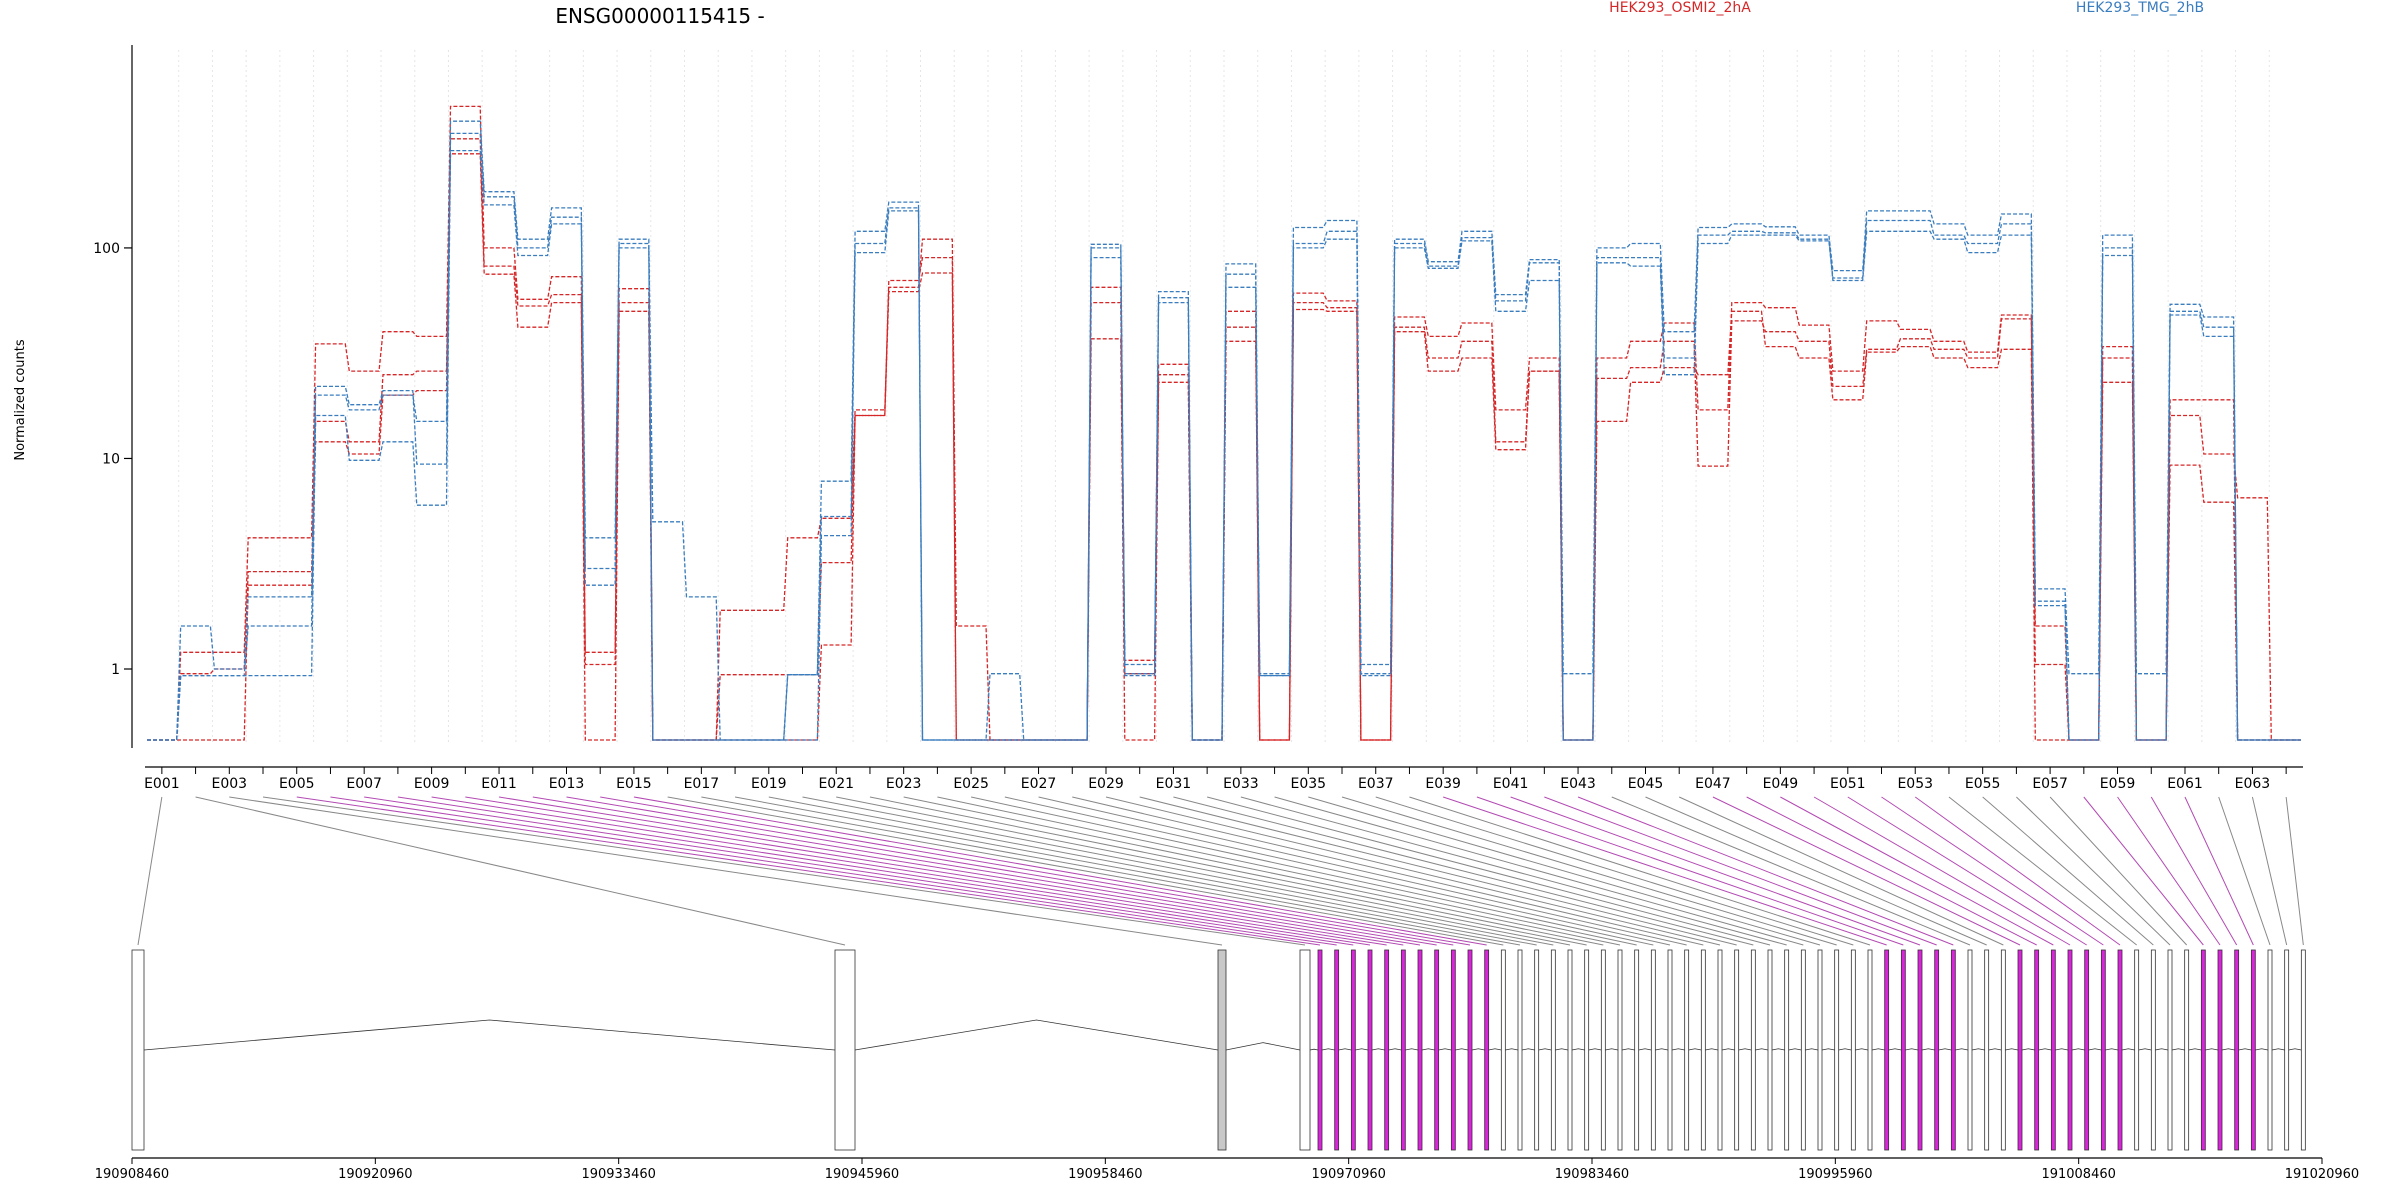 The image size is (2400, 1200). Describe the element at coordinates (1915, 784) in the screenshot. I see `exon-tick-label: E053` at that location.